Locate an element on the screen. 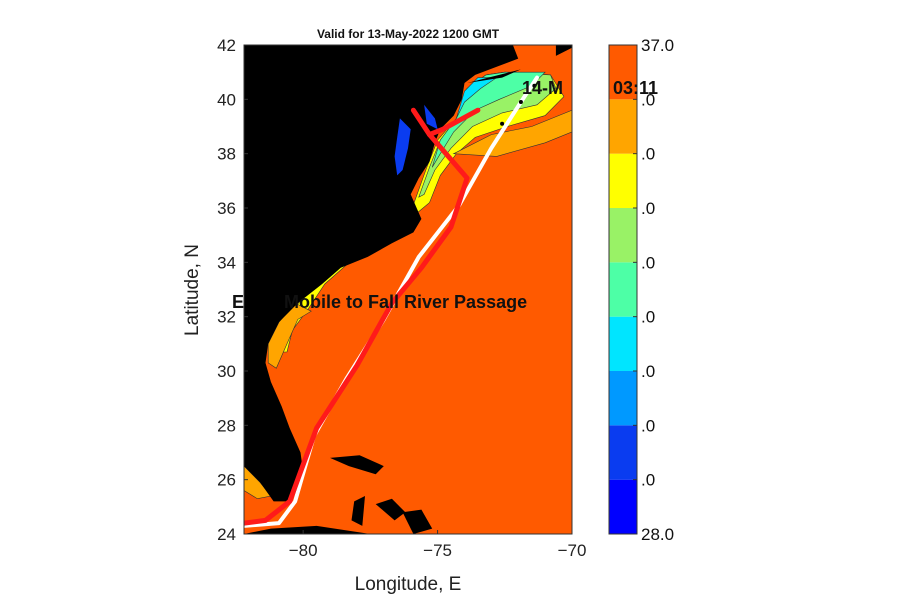 The width and height of the screenshot is (900, 600). actual-route-branch is located at coordinates (421, 122).